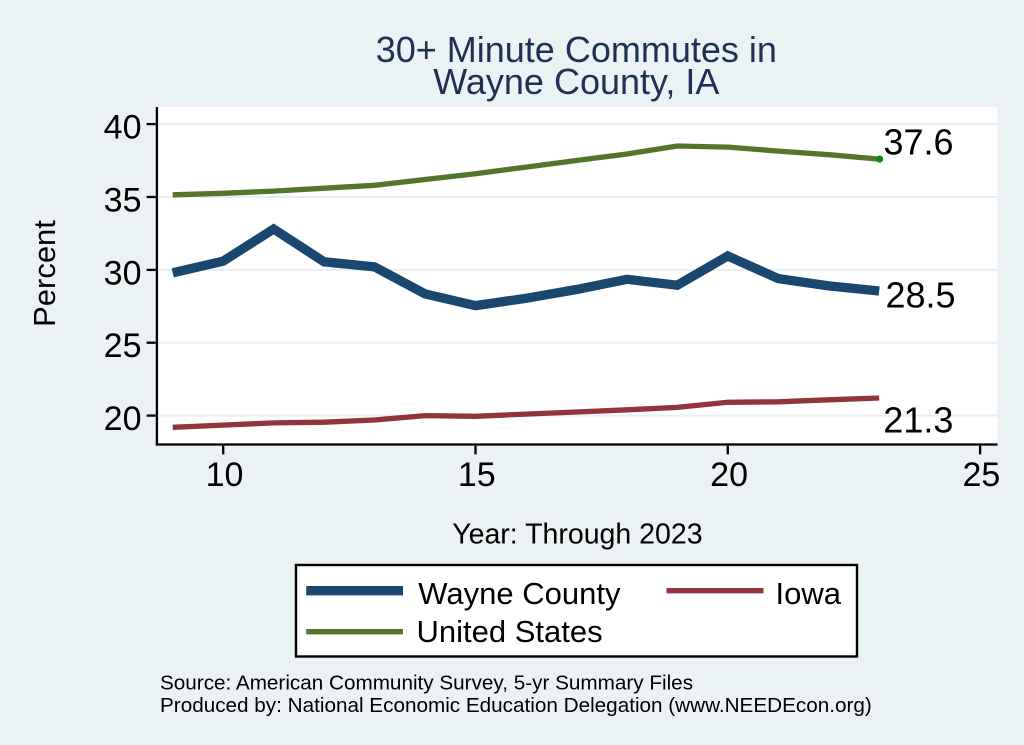 The width and height of the screenshot is (1024, 745). What do you see at coordinates (519, 593) in the screenshot?
I see `svg-text: Wayne County` at bounding box center [519, 593].